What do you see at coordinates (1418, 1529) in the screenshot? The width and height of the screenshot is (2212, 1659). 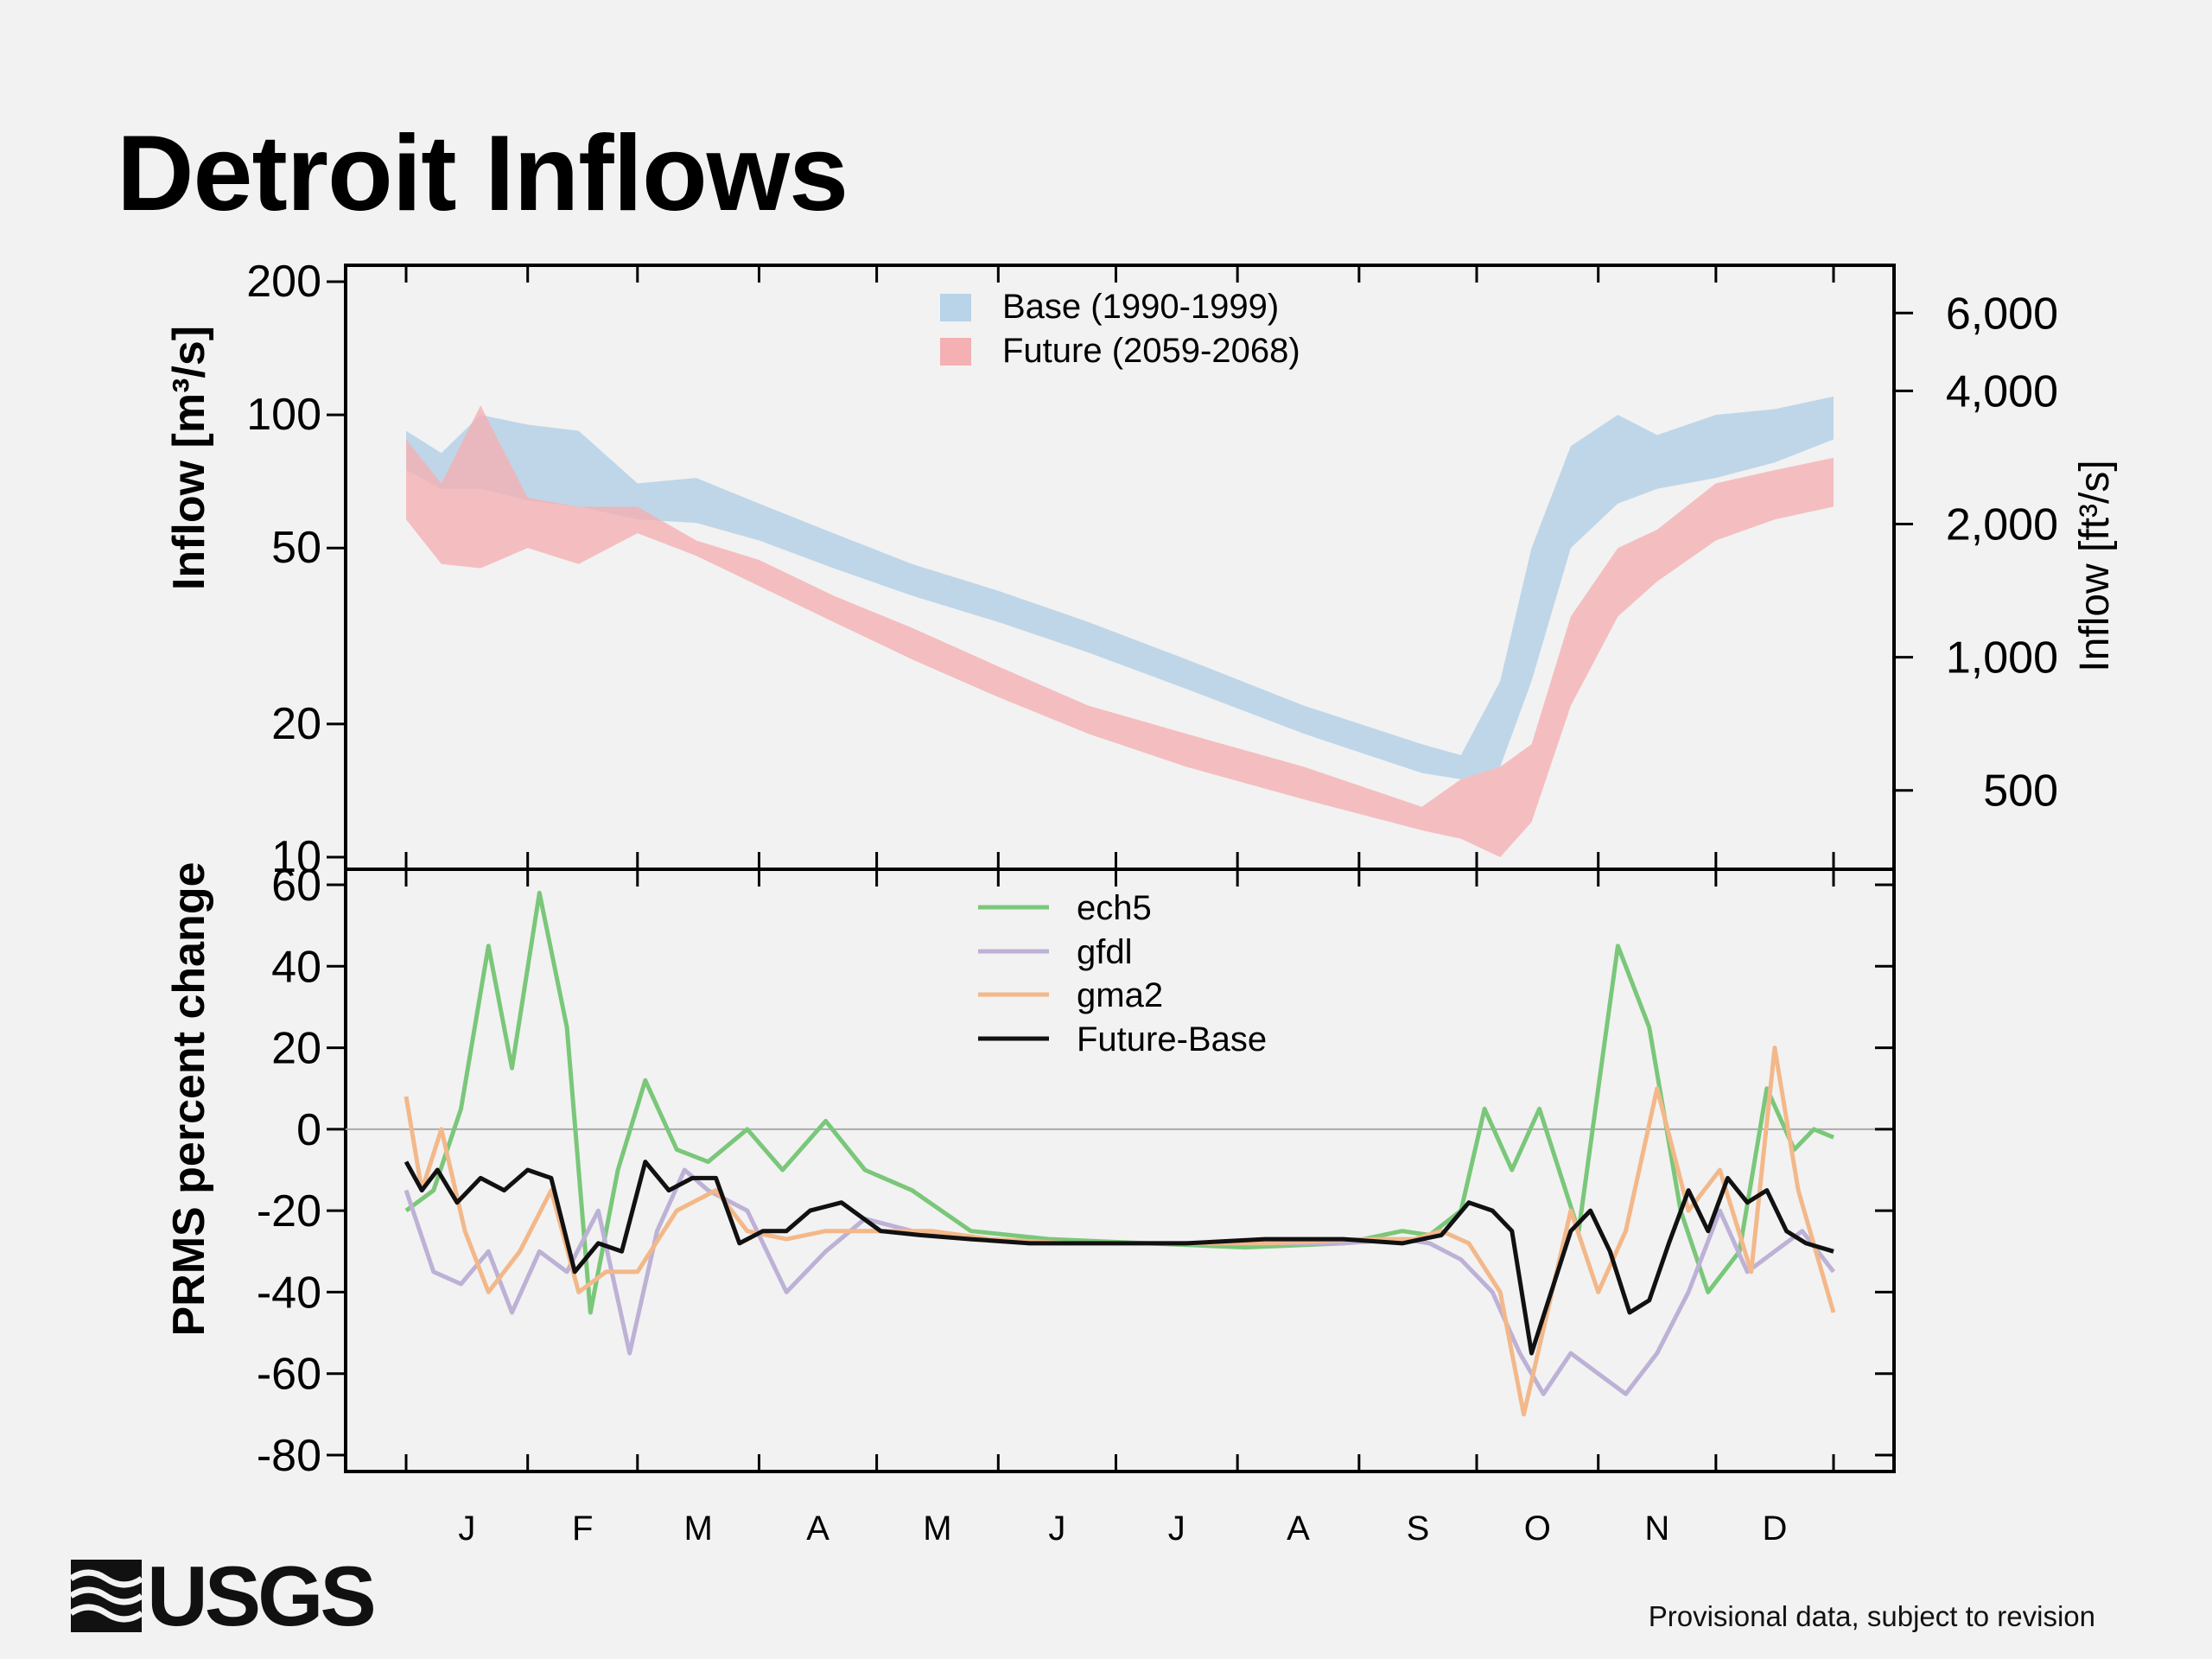 I see `x-tick-label: S` at bounding box center [1418, 1529].